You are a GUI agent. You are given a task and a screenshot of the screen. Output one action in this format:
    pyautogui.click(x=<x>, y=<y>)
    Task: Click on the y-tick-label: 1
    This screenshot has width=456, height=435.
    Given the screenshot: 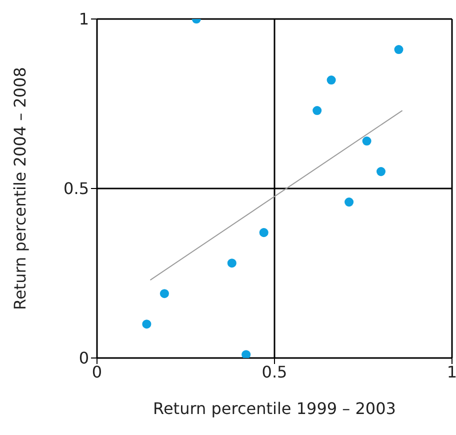 What is the action you would take?
    pyautogui.click(x=83, y=19)
    